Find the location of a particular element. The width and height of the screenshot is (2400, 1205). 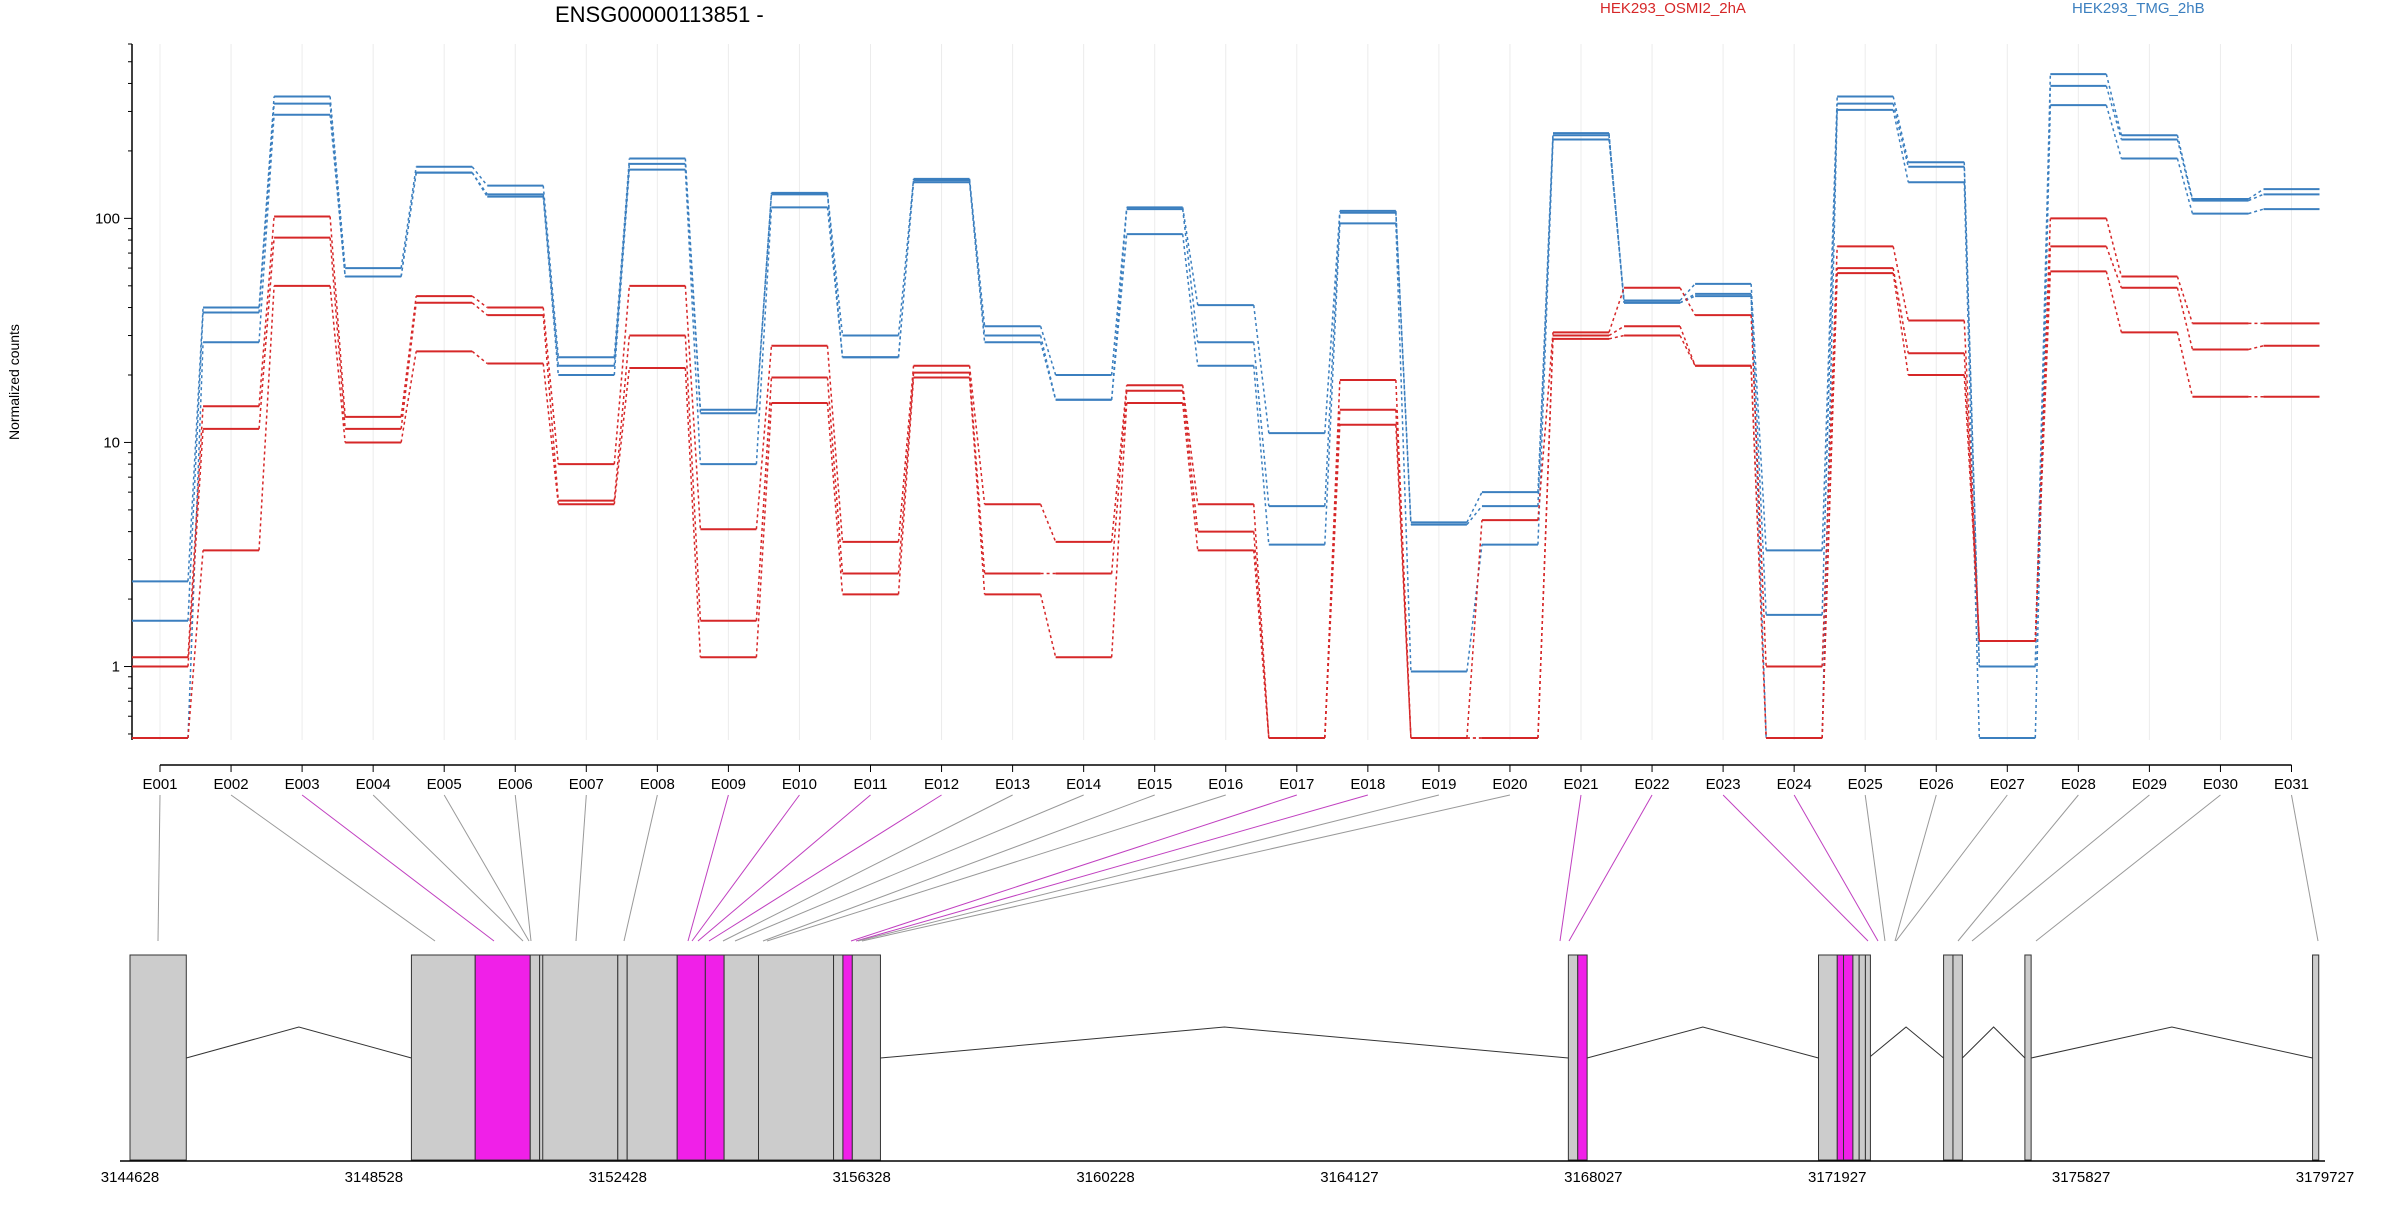

exon-label-E030: E030 is located at coordinates (2220, 784).